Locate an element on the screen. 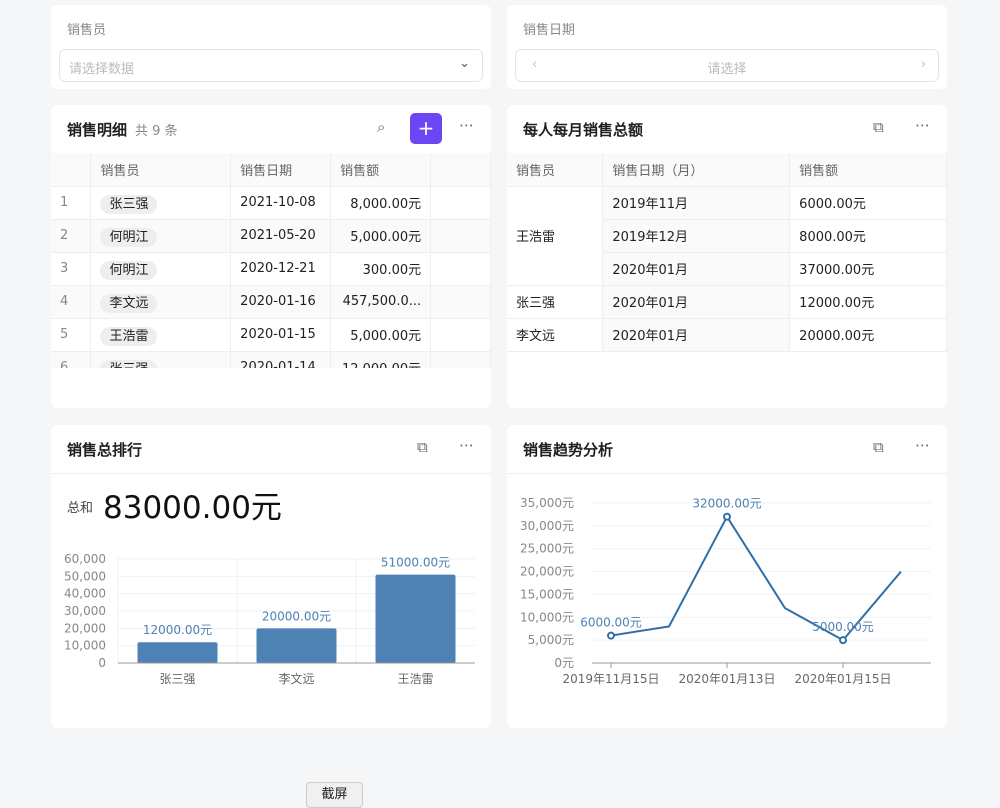  salesperson-select: 请选择数据 ⌄ is located at coordinates (271, 65).